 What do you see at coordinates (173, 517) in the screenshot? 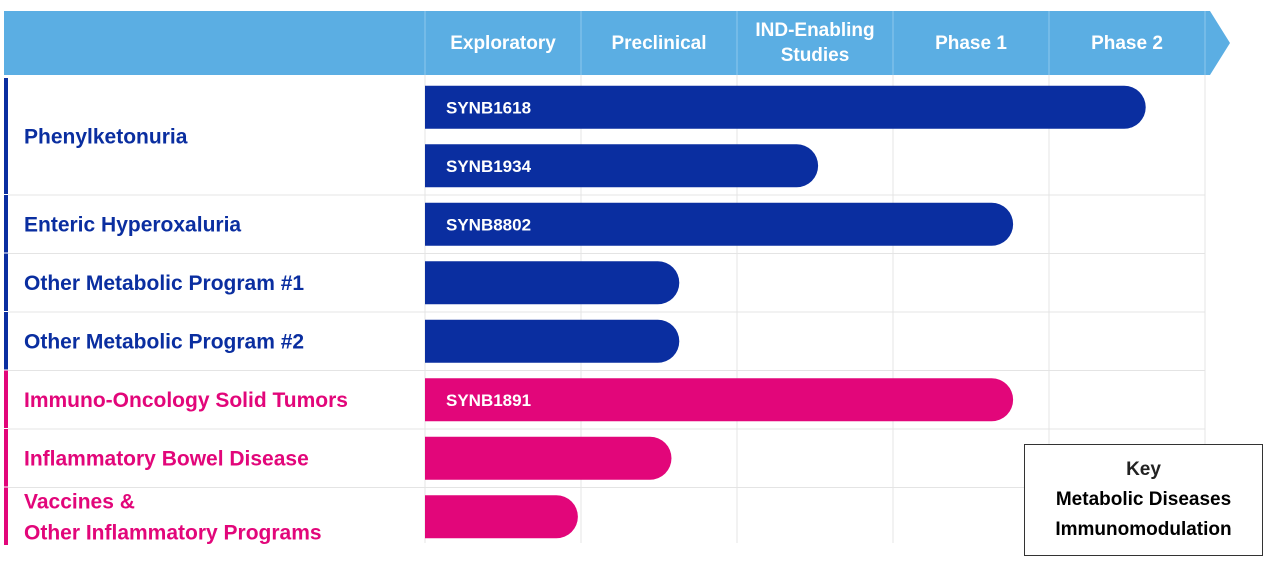
I see `row-label: Vaccines & Other Inflammatory Programs` at bounding box center [173, 517].